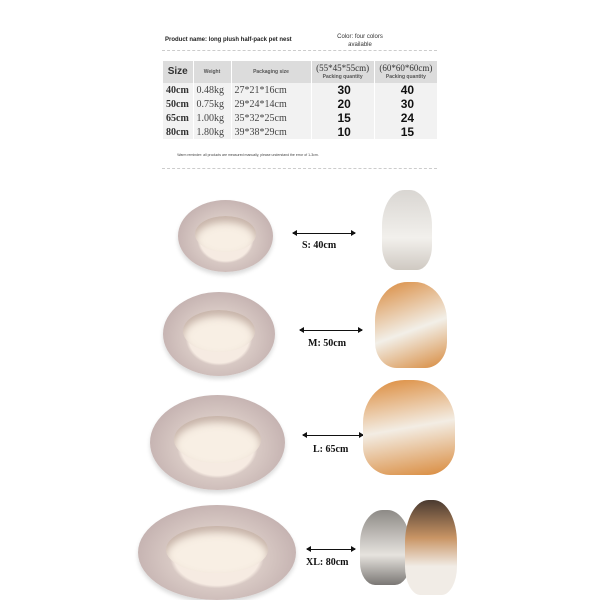  Describe the element at coordinates (301, 118) in the screenshot. I see `table-row: 65cm 1.00kg 35*32*25cm 15 24` at that location.